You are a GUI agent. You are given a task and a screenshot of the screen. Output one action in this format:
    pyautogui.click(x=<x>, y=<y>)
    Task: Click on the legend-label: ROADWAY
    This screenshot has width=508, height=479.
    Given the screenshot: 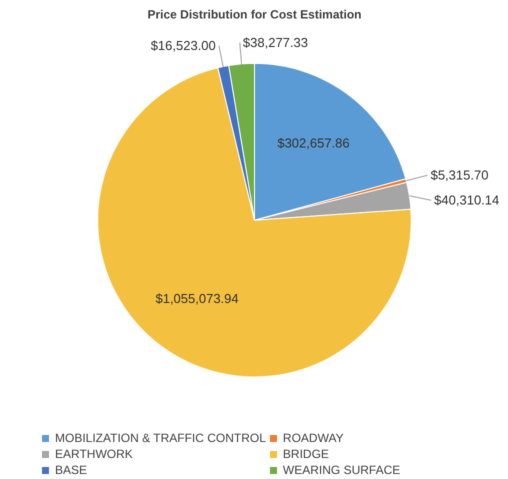 What is the action you would take?
    pyautogui.click(x=313, y=438)
    